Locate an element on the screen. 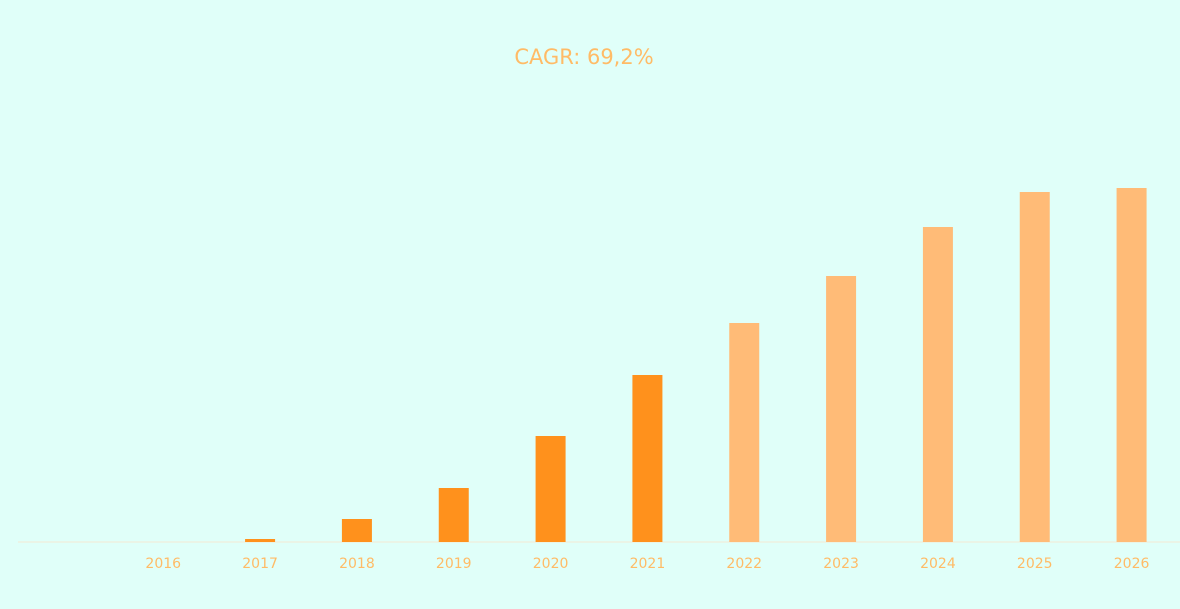 This screenshot has width=1180, height=609. chart-title: CAGR: 69,2% is located at coordinates (583, 57).